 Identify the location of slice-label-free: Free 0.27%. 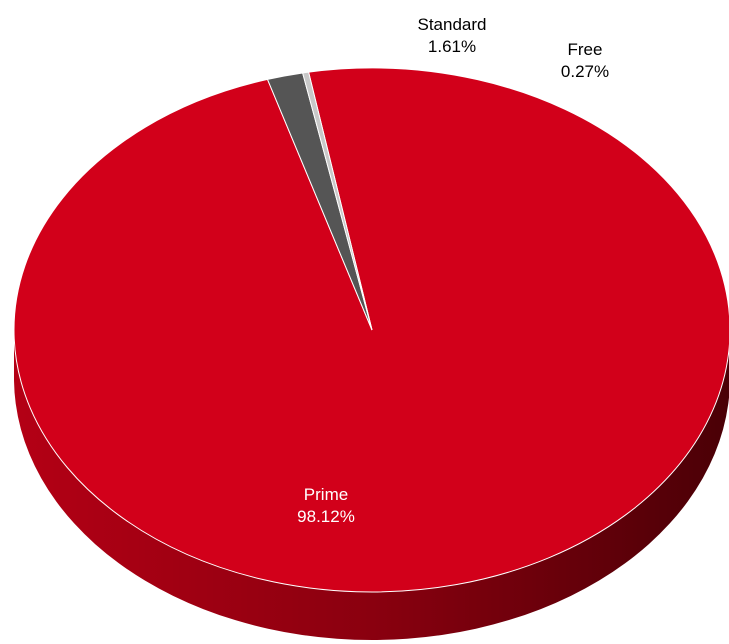
(585, 60).